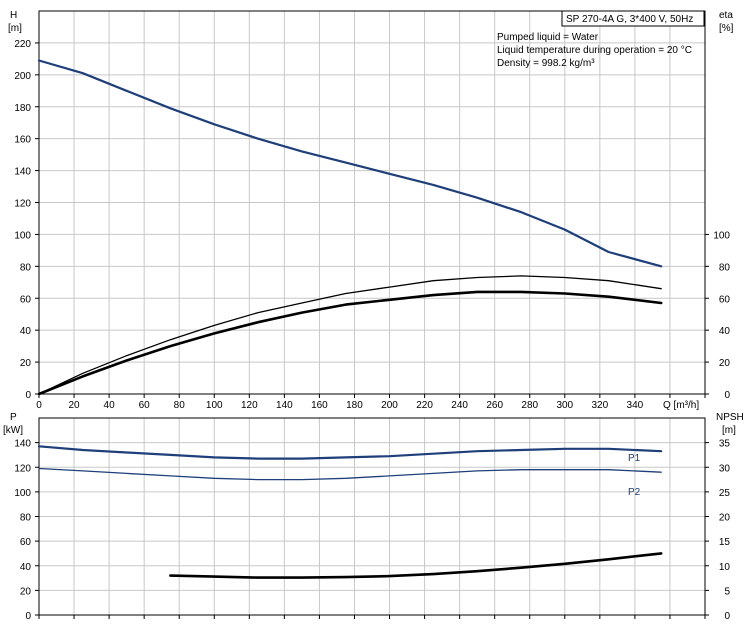 This screenshot has width=752, height=628. Describe the element at coordinates (725, 468) in the screenshot. I see `right-tick-label: 30` at that location.